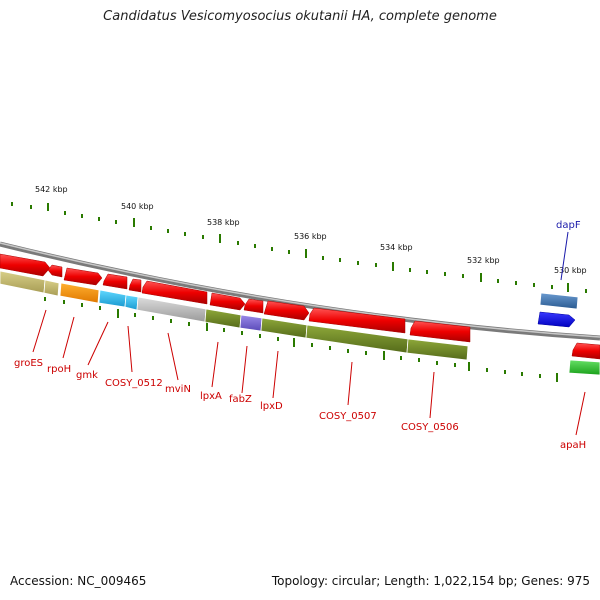  I want to click on kbp-label-538: 538 kbp, so click(223, 222).